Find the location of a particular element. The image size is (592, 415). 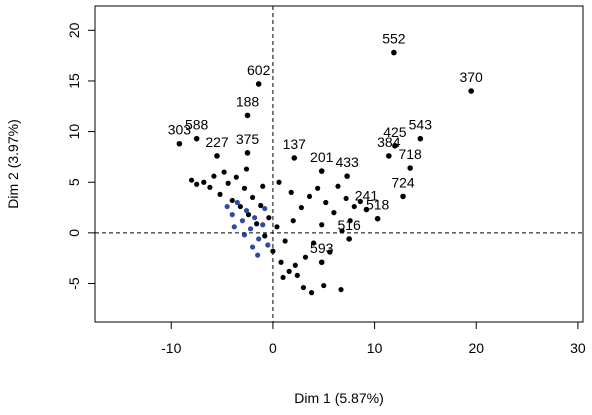

y-tick-label: 15 is located at coordinates (74, 81).